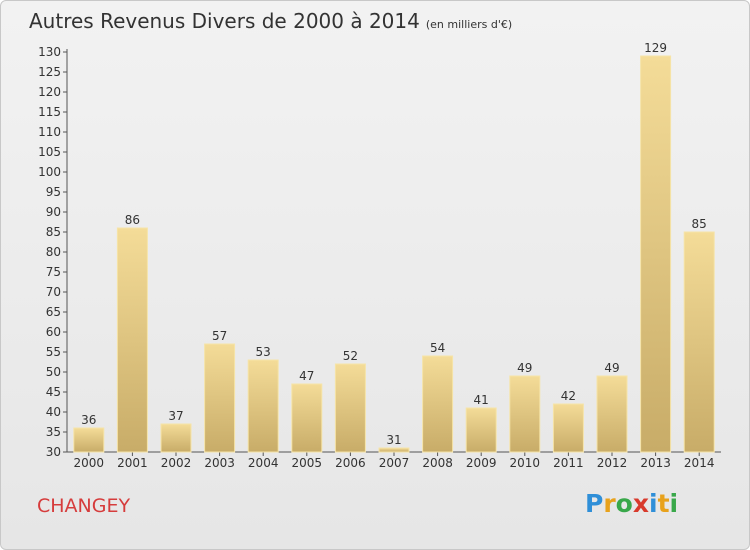 The image size is (750, 550). I want to click on data-label-2004: 53, so click(263, 352).